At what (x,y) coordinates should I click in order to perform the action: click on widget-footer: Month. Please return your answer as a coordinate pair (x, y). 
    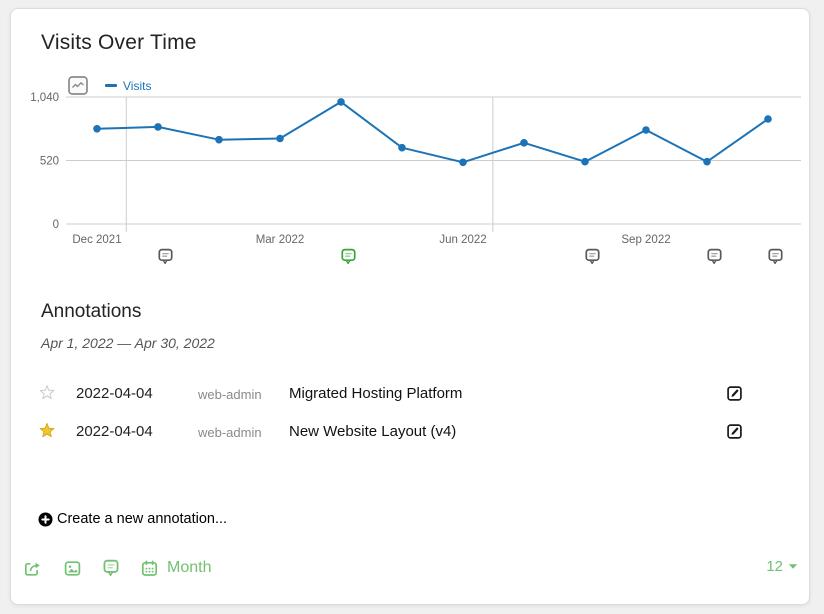
    Looking at the image, I should click on (117, 568).